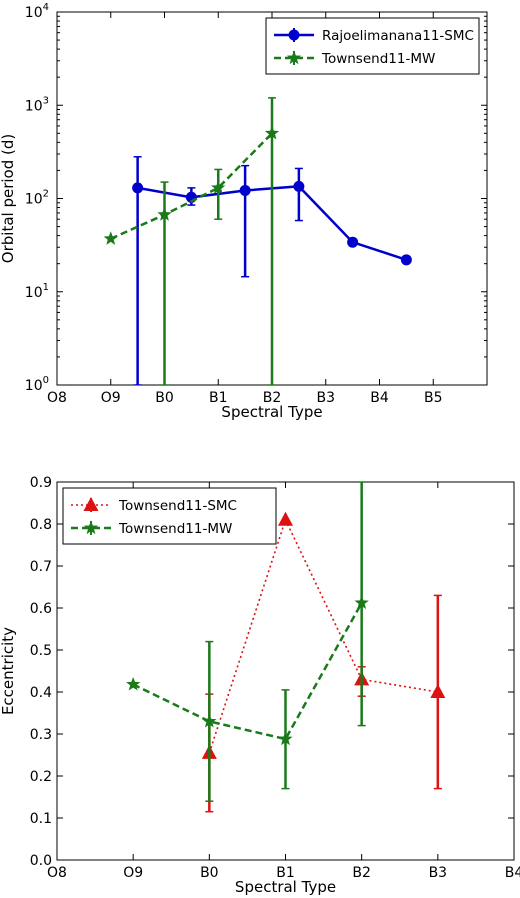  Describe the element at coordinates (46, 100) in the screenshot. I see `y-tick-exponent: 3` at that location.